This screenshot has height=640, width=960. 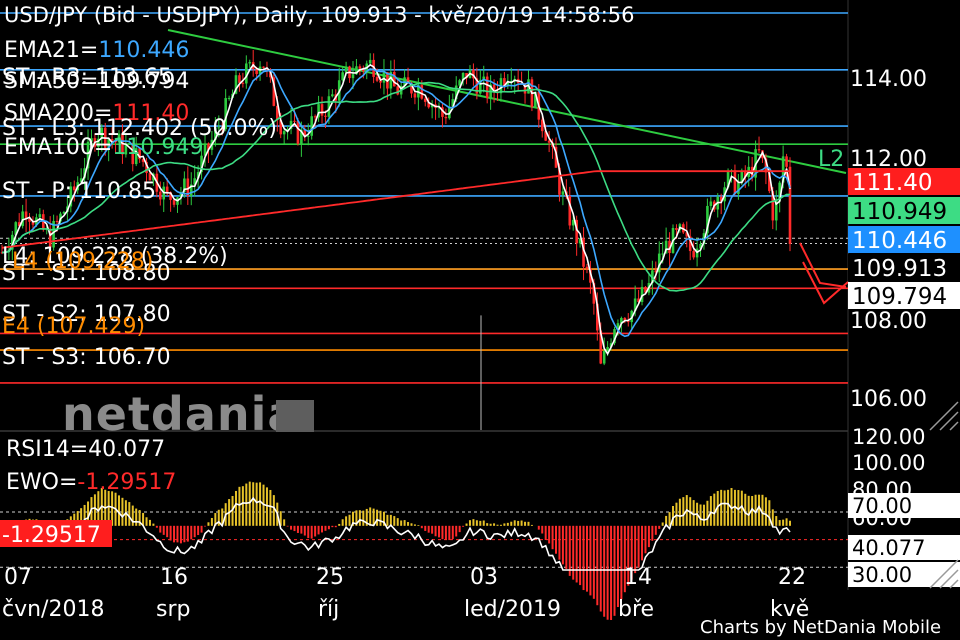 I want to click on projection-arrow, so click(x=823, y=265).